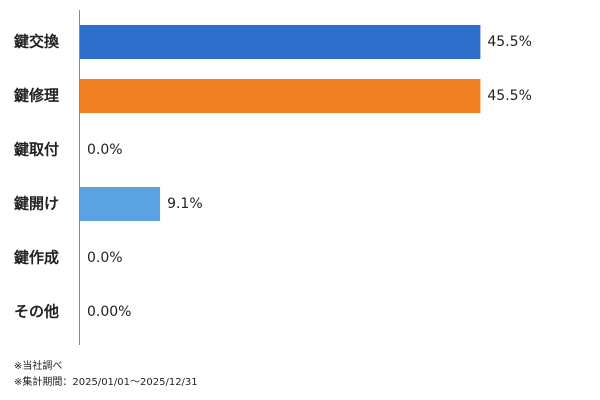 The image size is (600, 400). I want to click on category-label: 鍵取付, so click(36, 150).